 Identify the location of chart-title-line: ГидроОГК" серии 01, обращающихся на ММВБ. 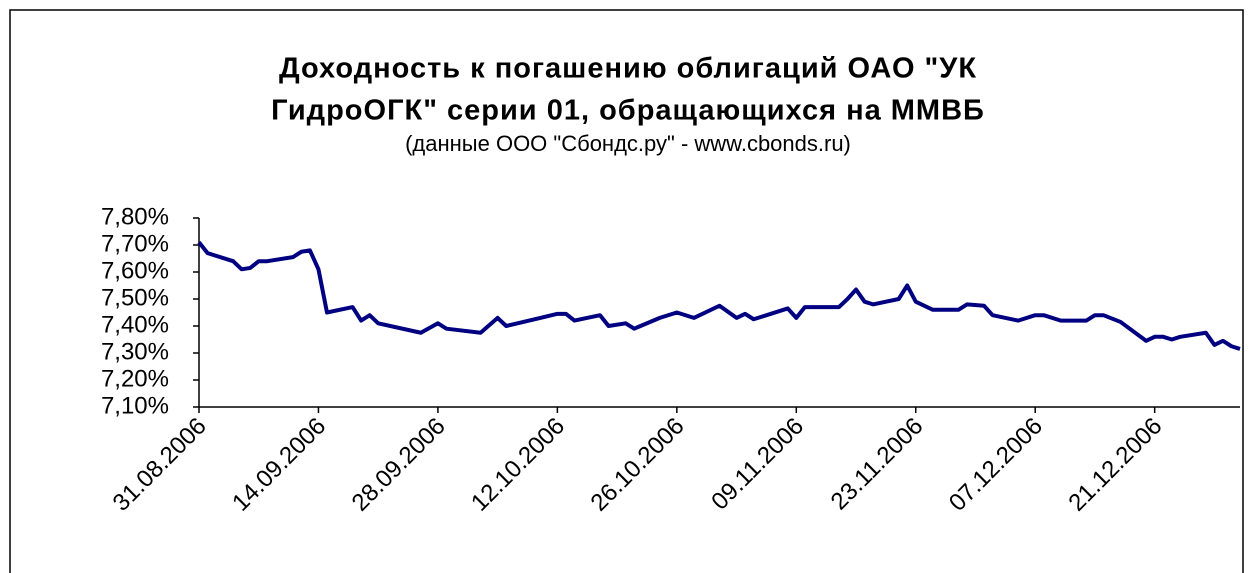
(628, 111).